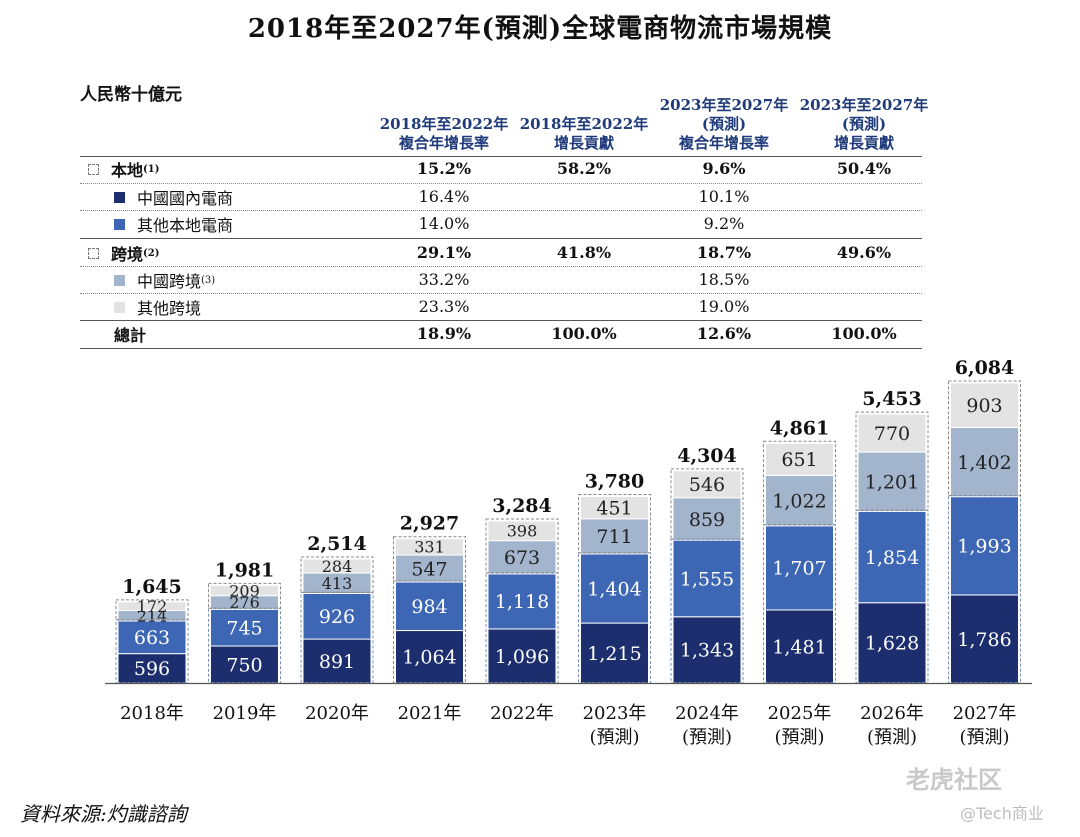 This screenshot has height=837, width=1080. Describe the element at coordinates (584, 252) in the screenshot. I see `table-cell: 41.8%` at that location.